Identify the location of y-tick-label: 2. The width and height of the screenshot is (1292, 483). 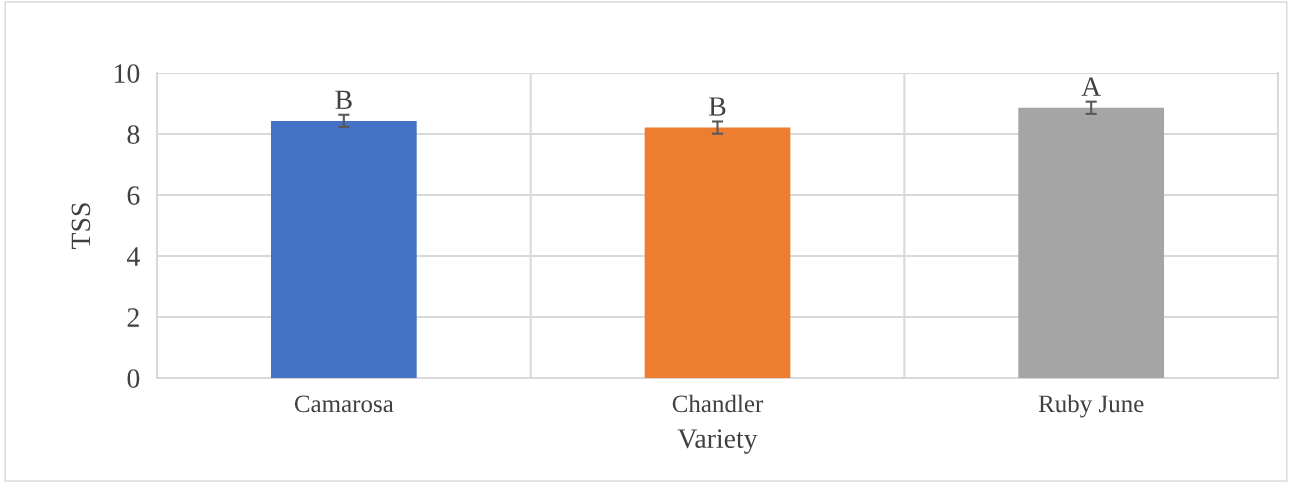
(133, 317).